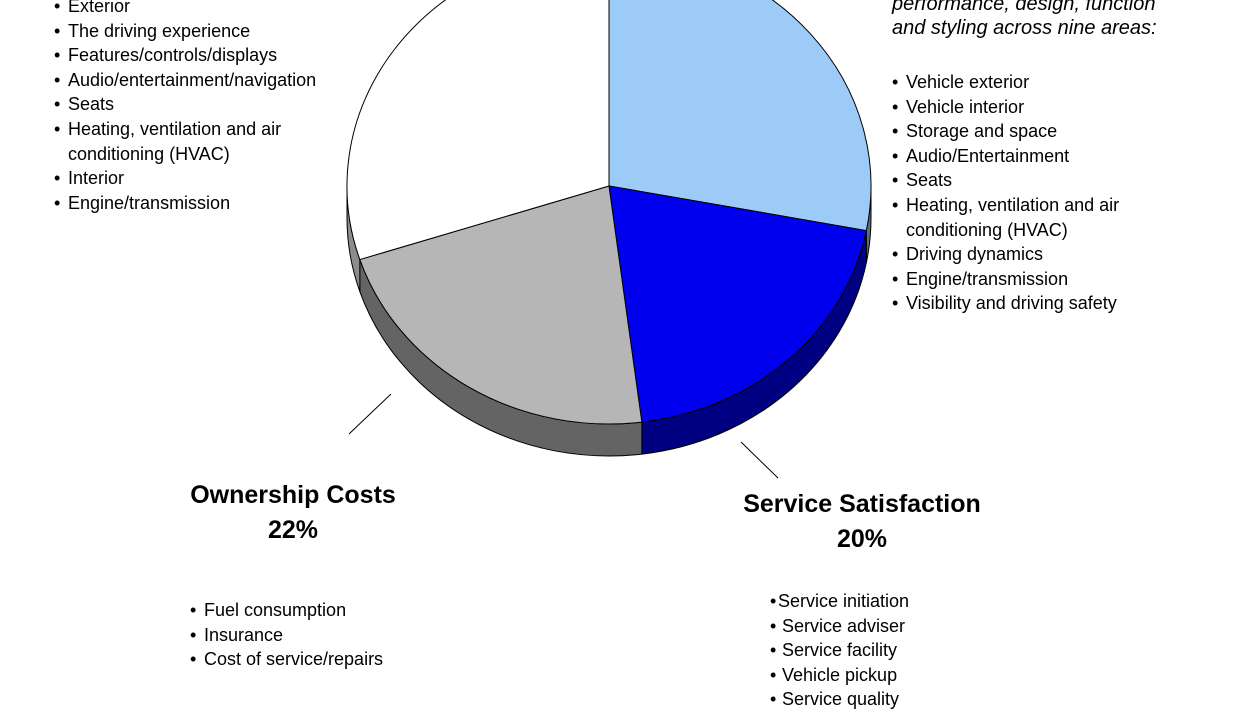  What do you see at coordinates (293, 495) in the screenshot?
I see `ownership-costs-title: Ownership Costs` at bounding box center [293, 495].